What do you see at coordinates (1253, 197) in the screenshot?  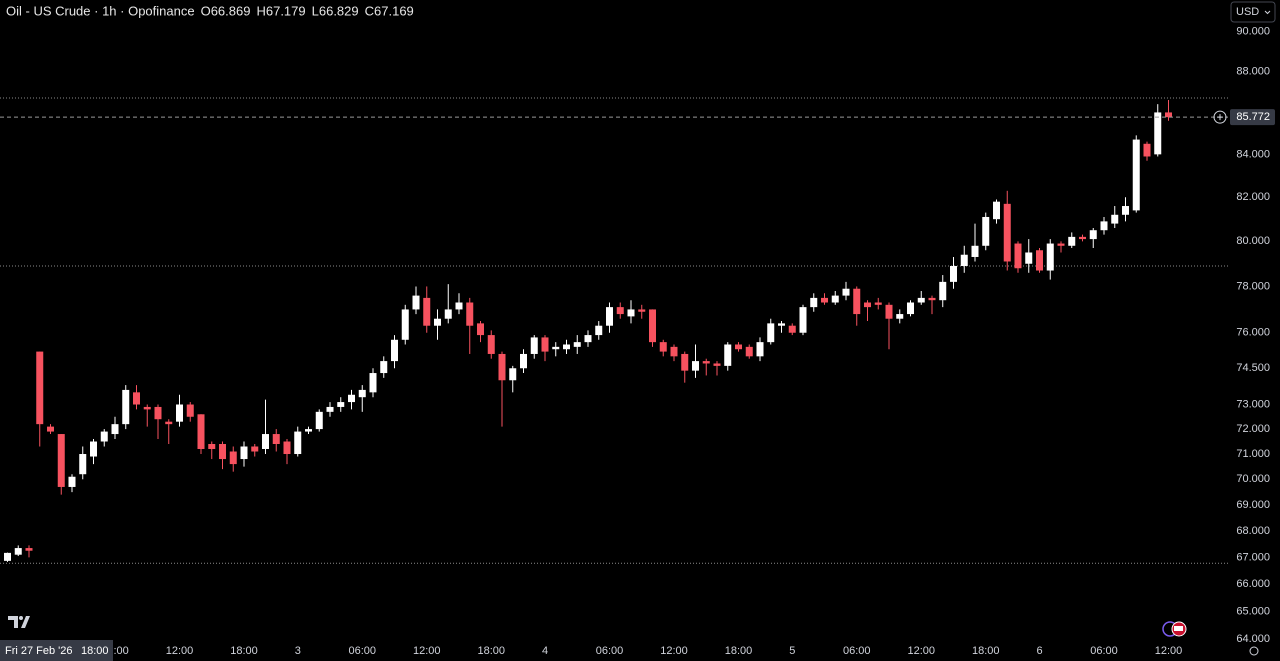 I see `y-tick-label: 82.000` at bounding box center [1253, 197].